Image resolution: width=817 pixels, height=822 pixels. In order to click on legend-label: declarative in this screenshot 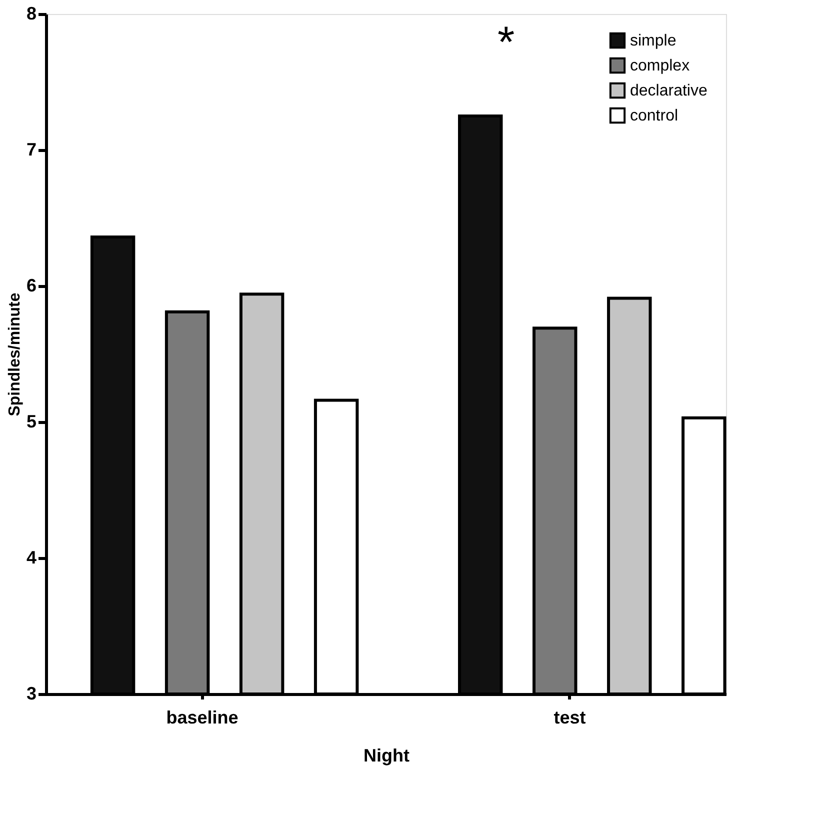, I will do `click(669, 91)`.